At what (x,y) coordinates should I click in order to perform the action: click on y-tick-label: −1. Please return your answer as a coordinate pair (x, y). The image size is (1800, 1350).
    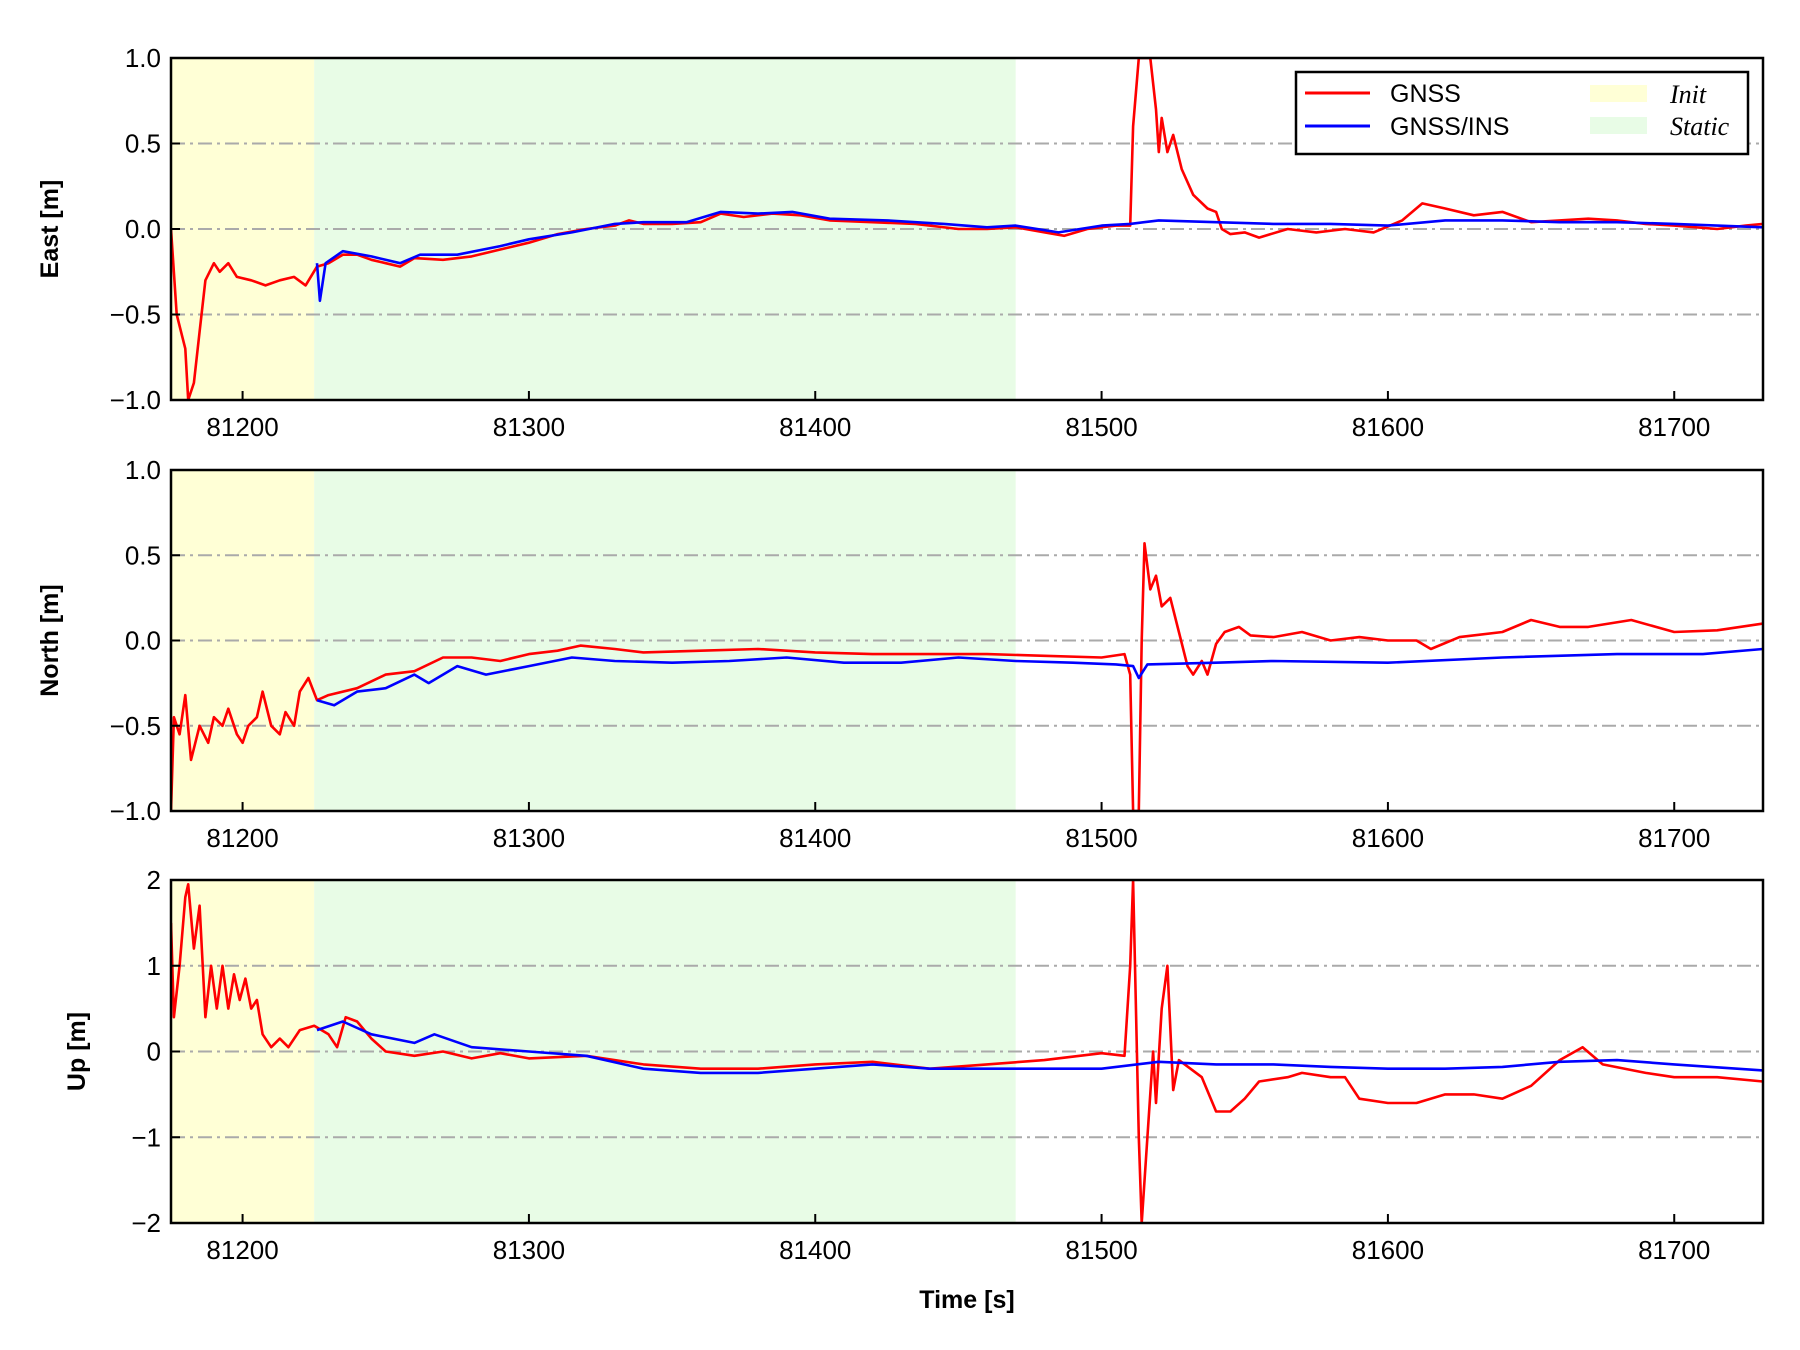
    Looking at the image, I should click on (146, 1137).